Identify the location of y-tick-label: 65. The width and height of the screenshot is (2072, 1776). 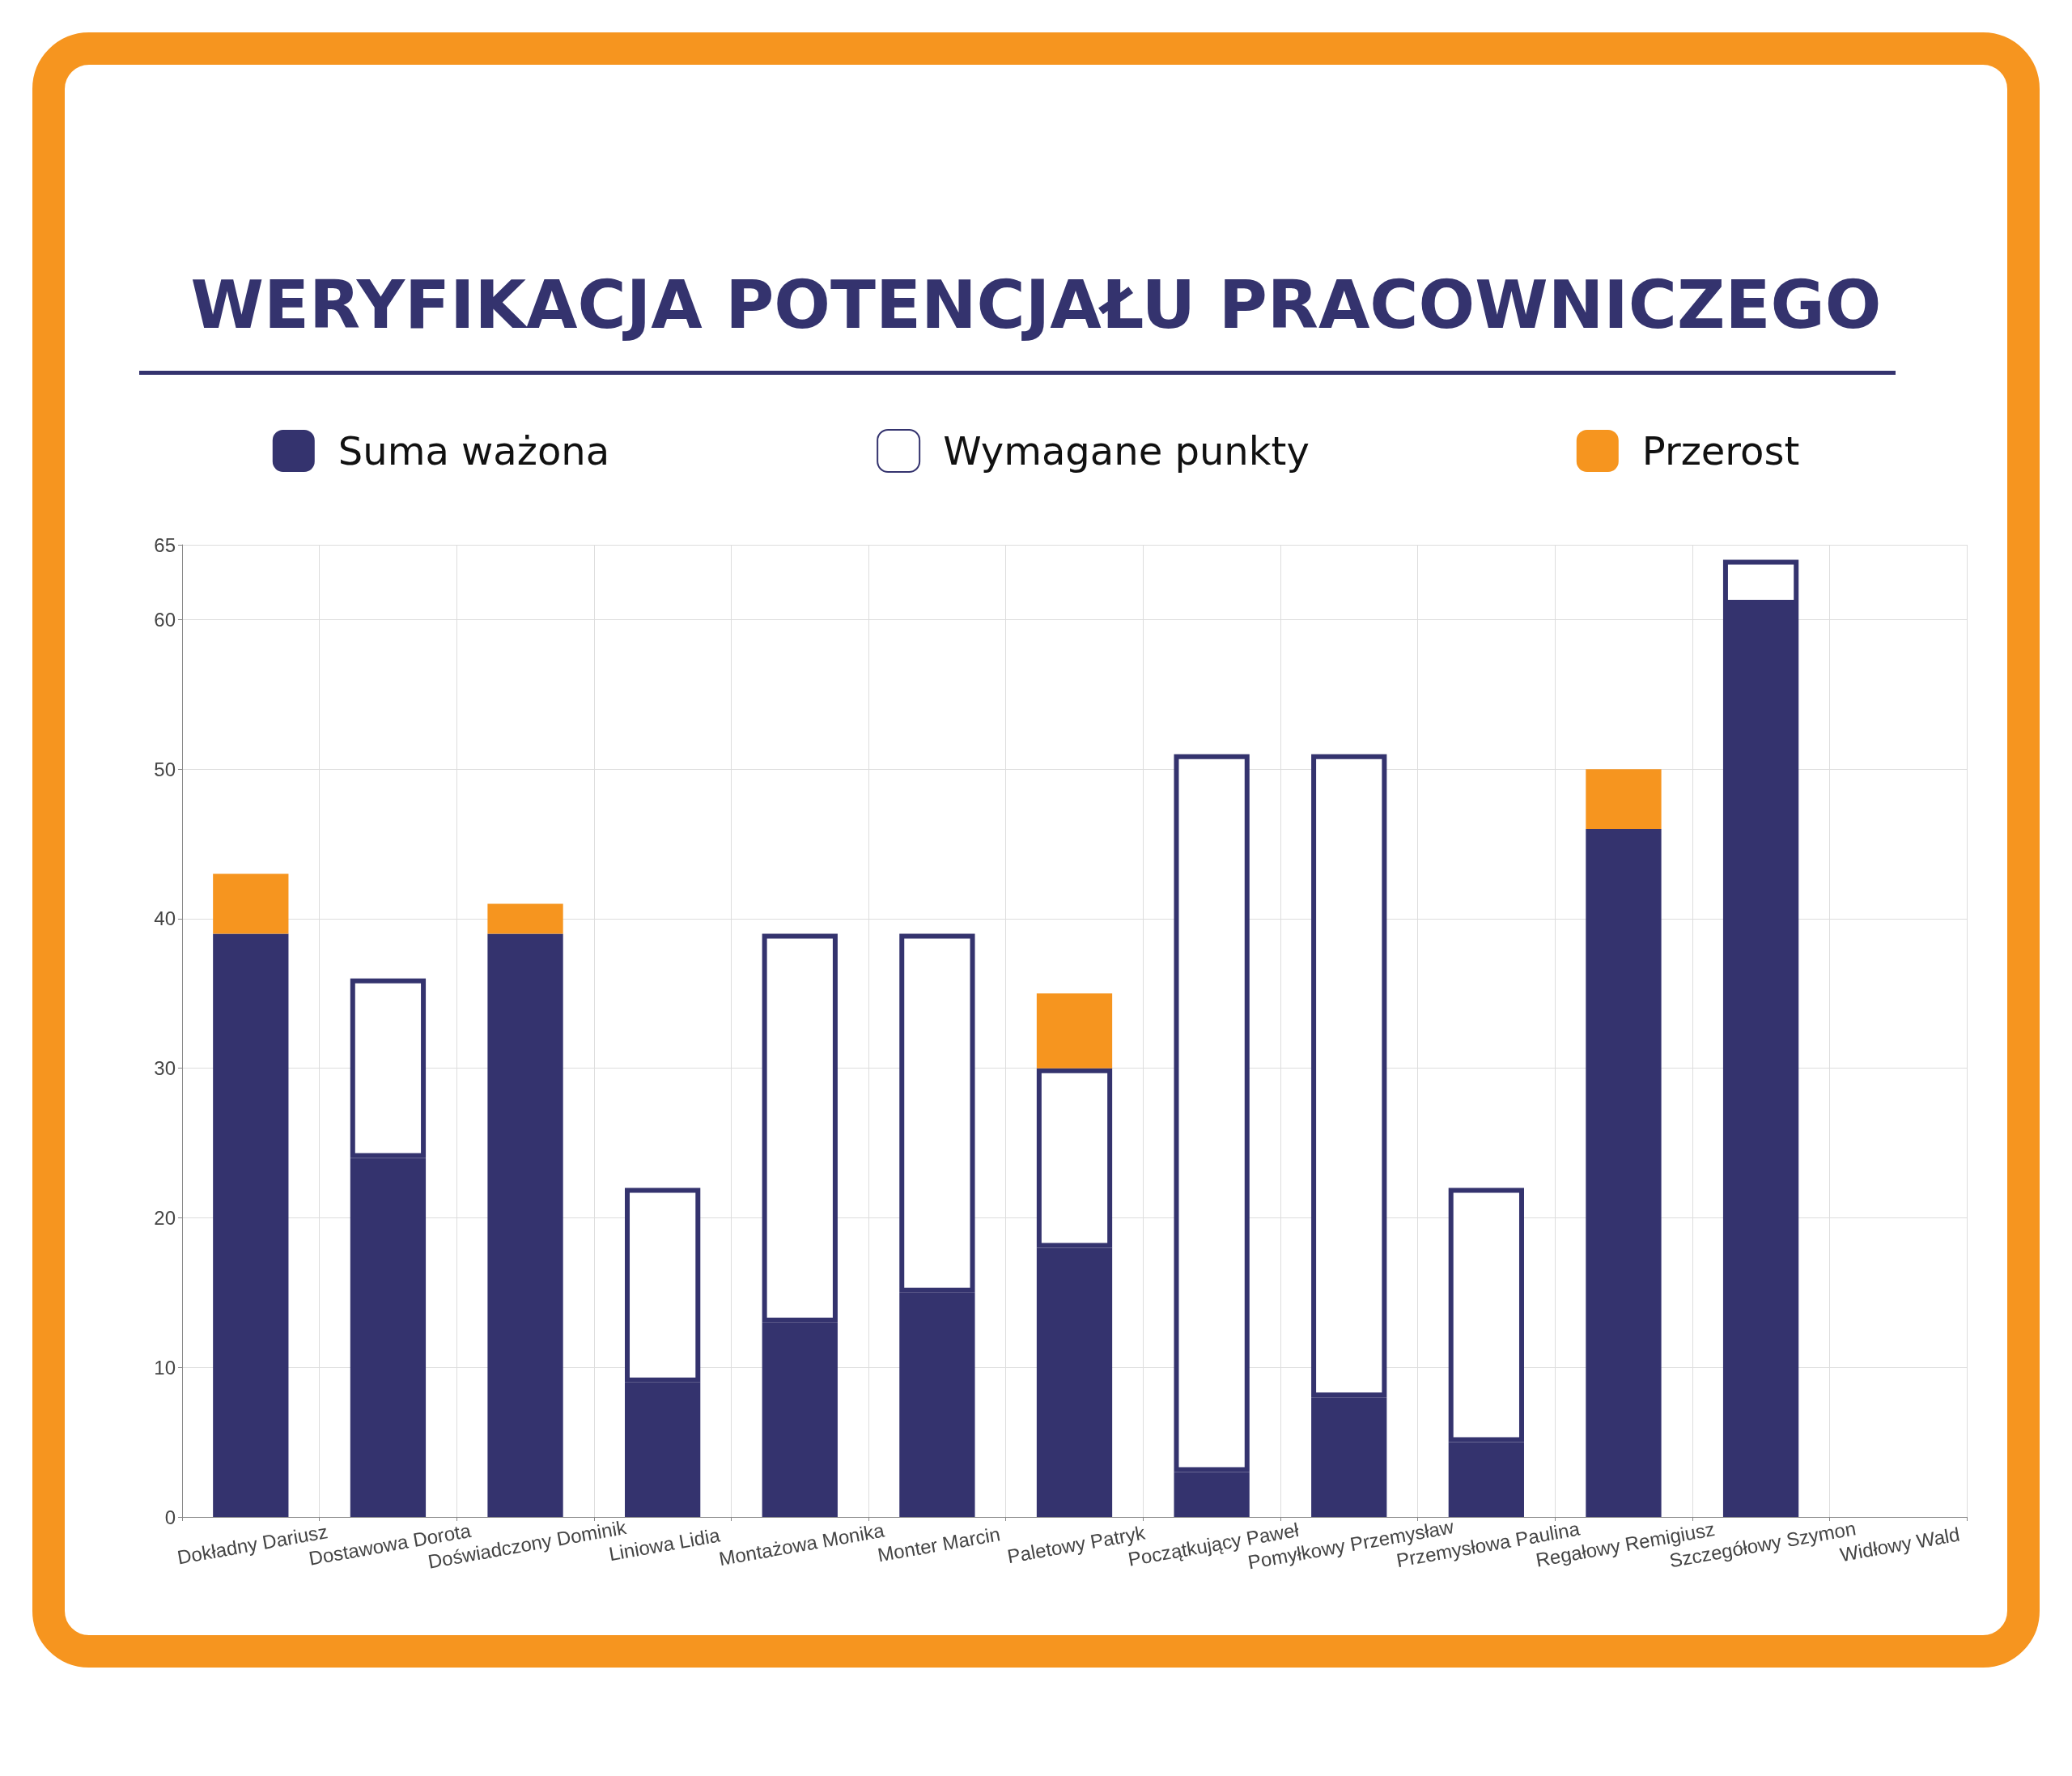
(165, 544).